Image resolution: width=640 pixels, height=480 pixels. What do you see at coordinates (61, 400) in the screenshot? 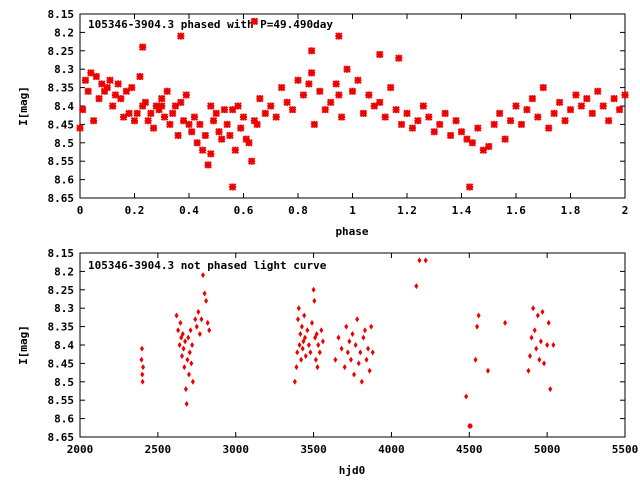
I see `y-tick-label: 8.55` at bounding box center [61, 400].